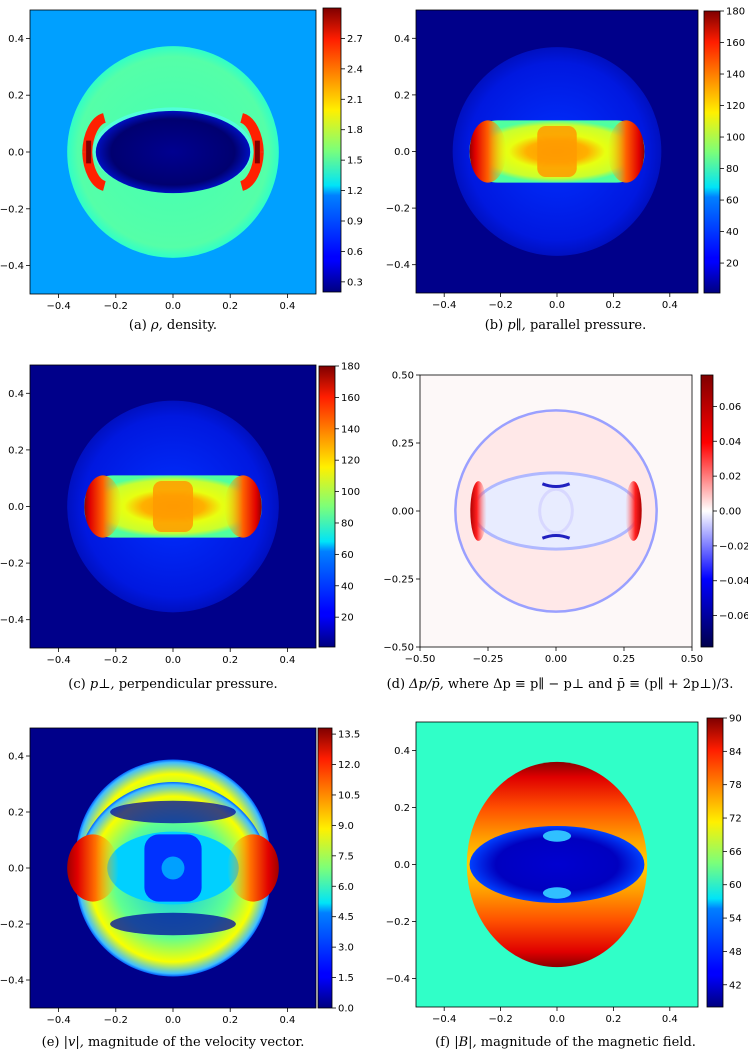  I want to click on colorbar-tick-label: 120, so click(735, 106).